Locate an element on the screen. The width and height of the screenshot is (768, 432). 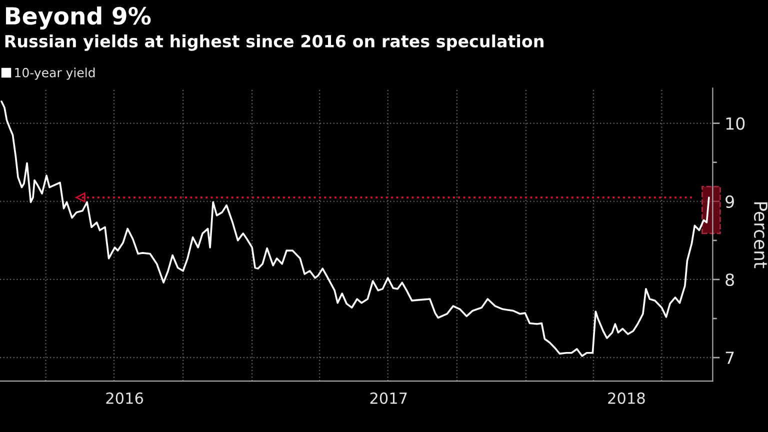
y-tick-label: 9 is located at coordinates (730, 201).